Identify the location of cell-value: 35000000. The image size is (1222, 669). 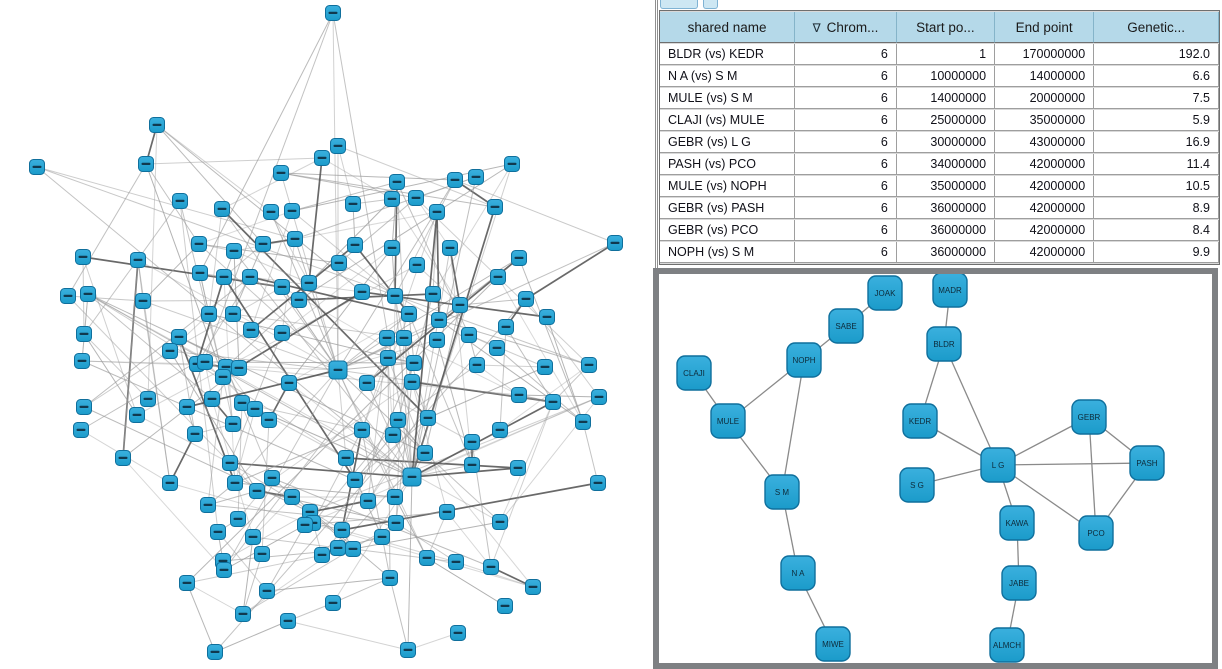
(946, 186).